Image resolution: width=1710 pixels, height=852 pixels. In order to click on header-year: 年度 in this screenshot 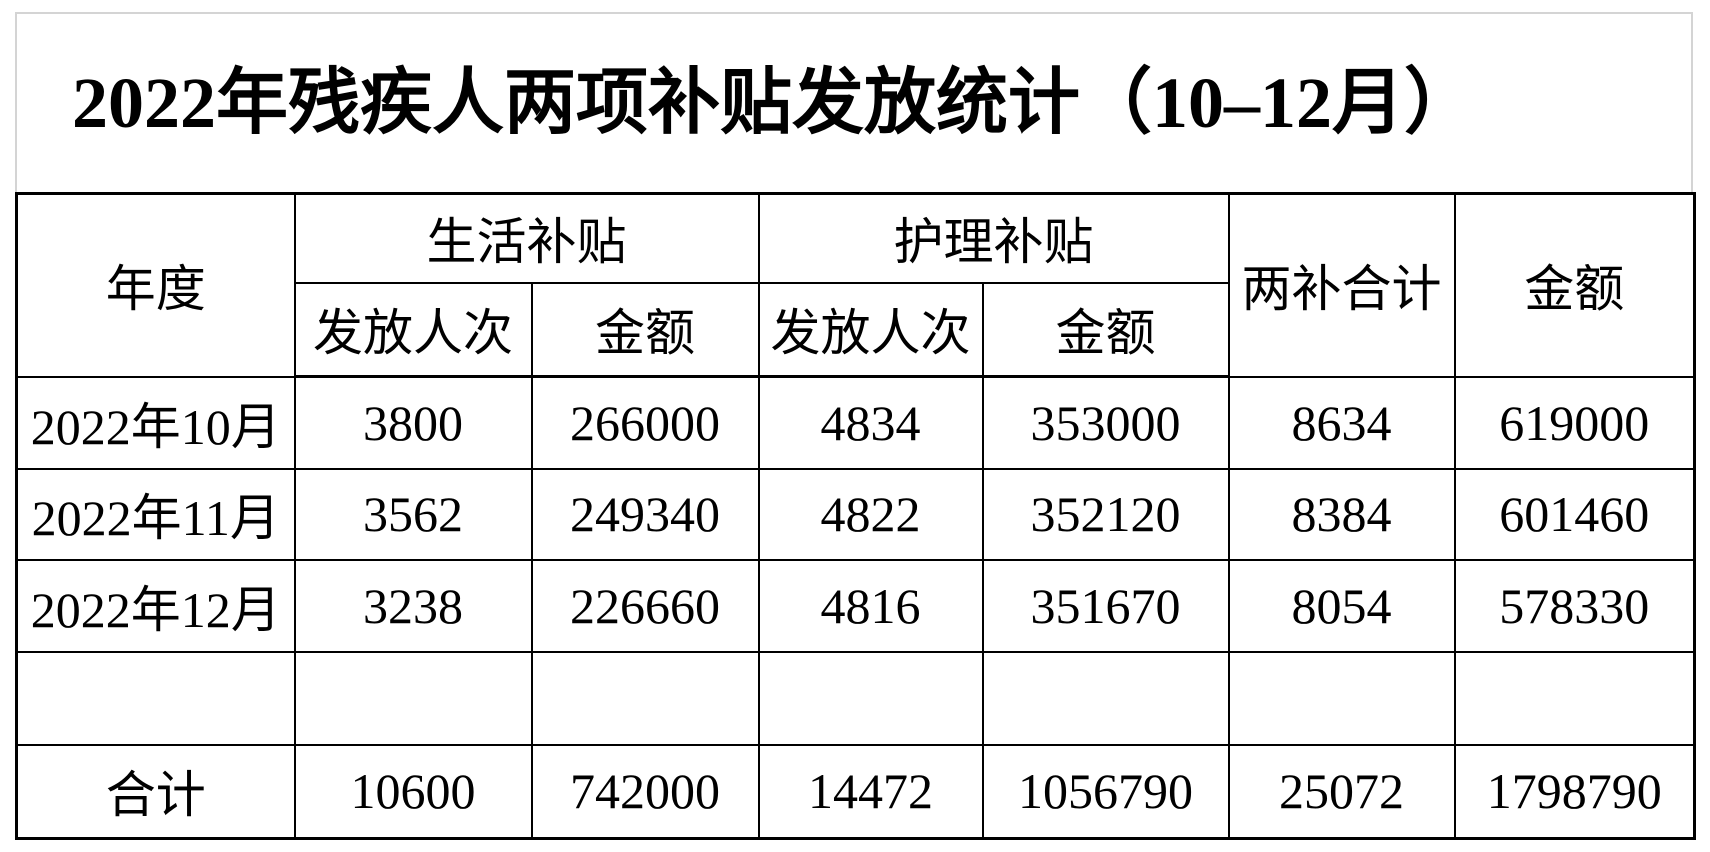, I will do `click(155, 285)`.